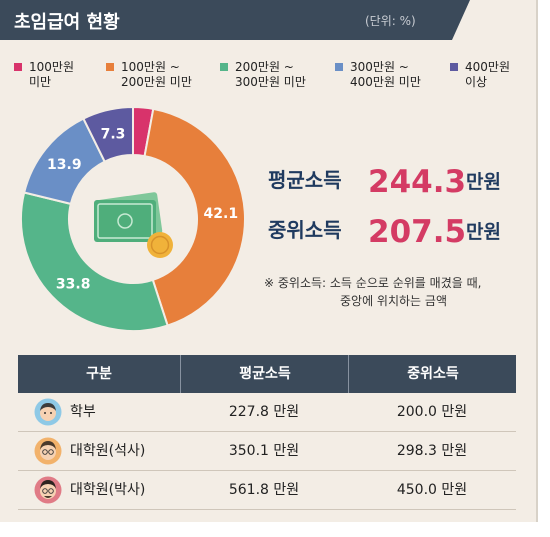  What do you see at coordinates (483, 182) in the screenshot?
I see `average-income-unit: 만원` at bounding box center [483, 182].